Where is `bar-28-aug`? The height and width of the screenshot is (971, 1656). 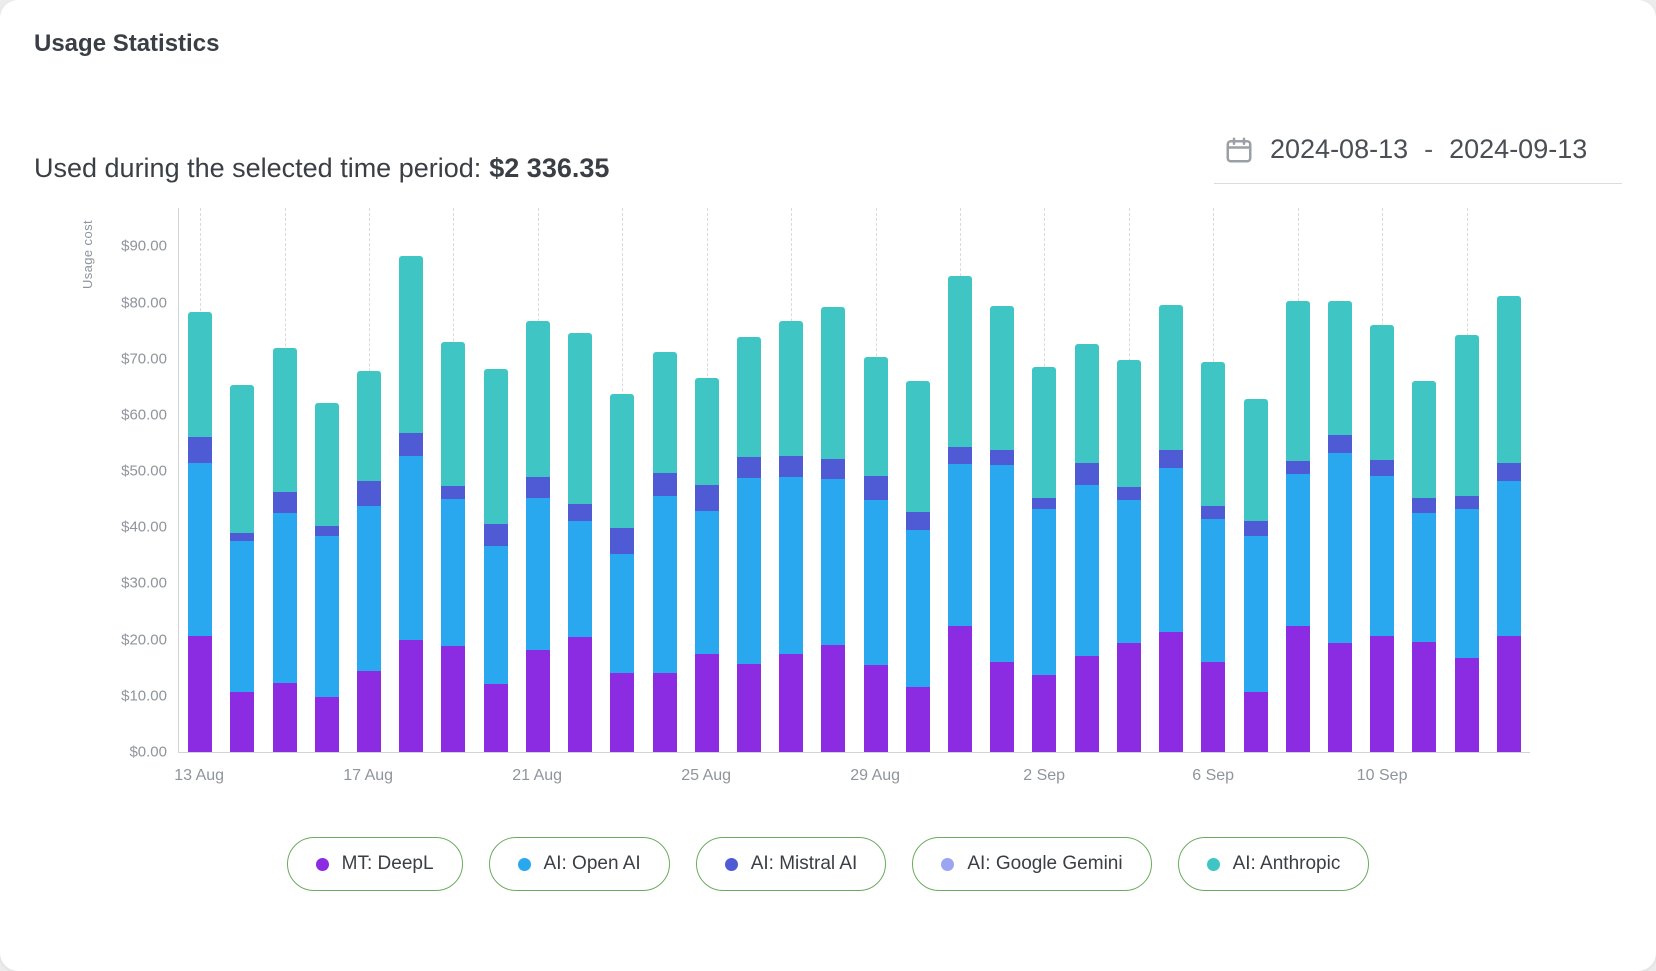
bar-28-aug is located at coordinates (833, 529).